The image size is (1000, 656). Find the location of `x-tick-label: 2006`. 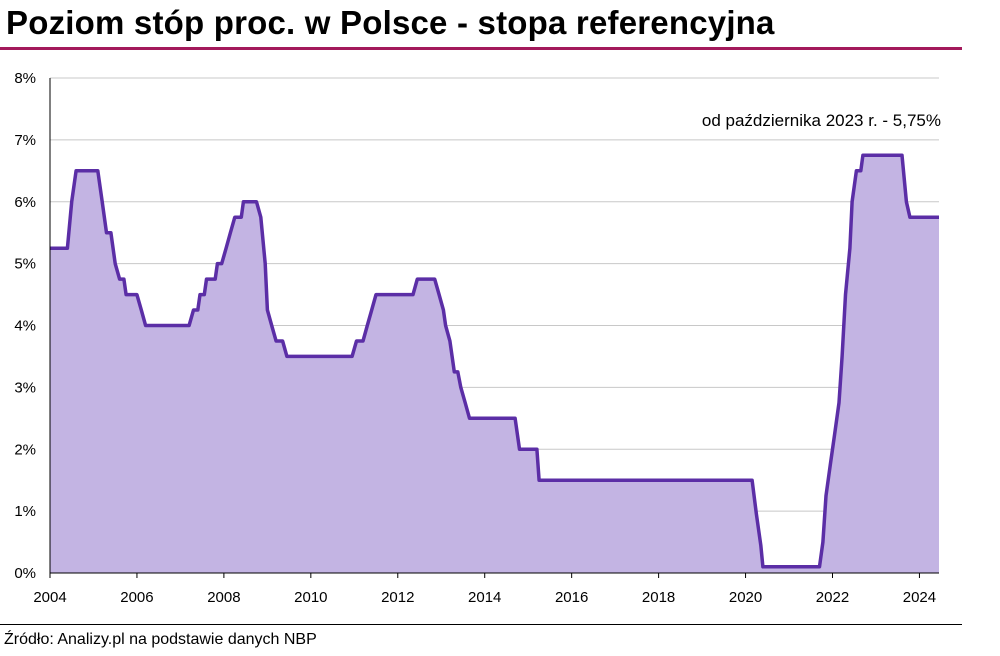

x-tick-label: 2006 is located at coordinates (136, 597).